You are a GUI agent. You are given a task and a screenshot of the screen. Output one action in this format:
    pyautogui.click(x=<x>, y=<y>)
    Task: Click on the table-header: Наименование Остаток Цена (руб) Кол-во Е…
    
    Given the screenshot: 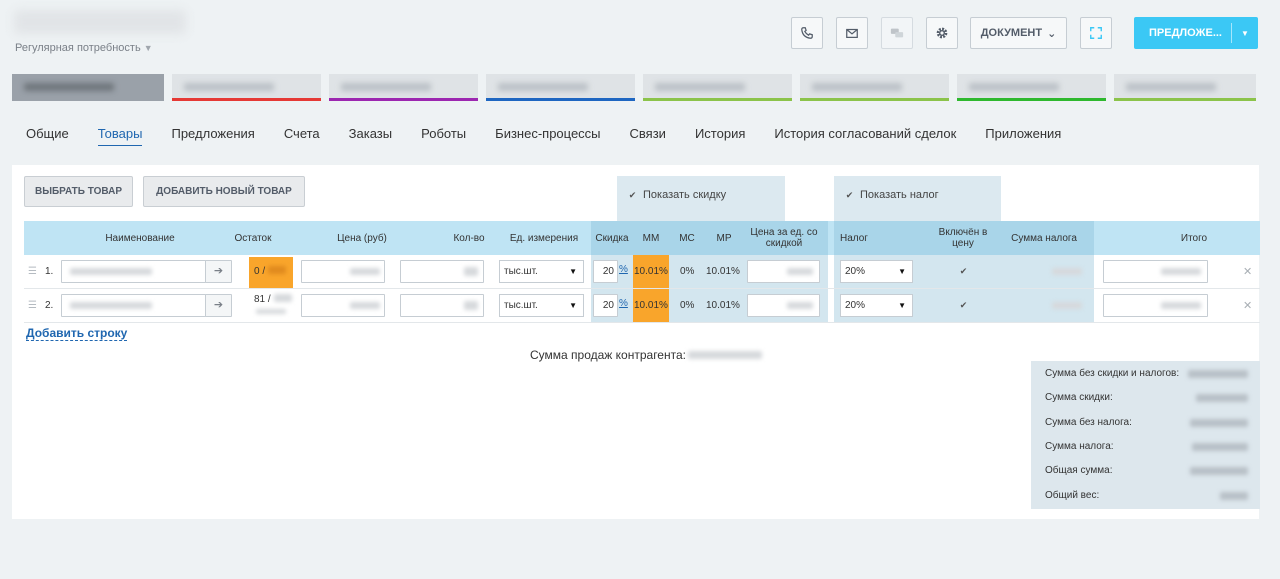 What is the action you would take?
    pyautogui.click(x=642, y=238)
    